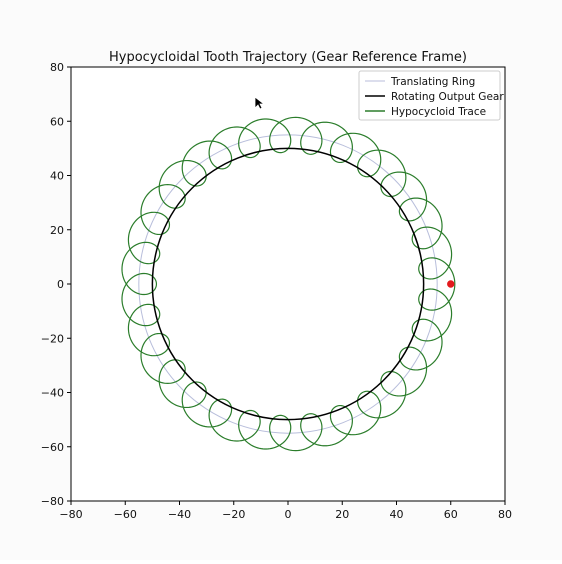 The image size is (562, 564). What do you see at coordinates (57, 121) in the screenshot?
I see `y-tick-label: 60` at bounding box center [57, 121].